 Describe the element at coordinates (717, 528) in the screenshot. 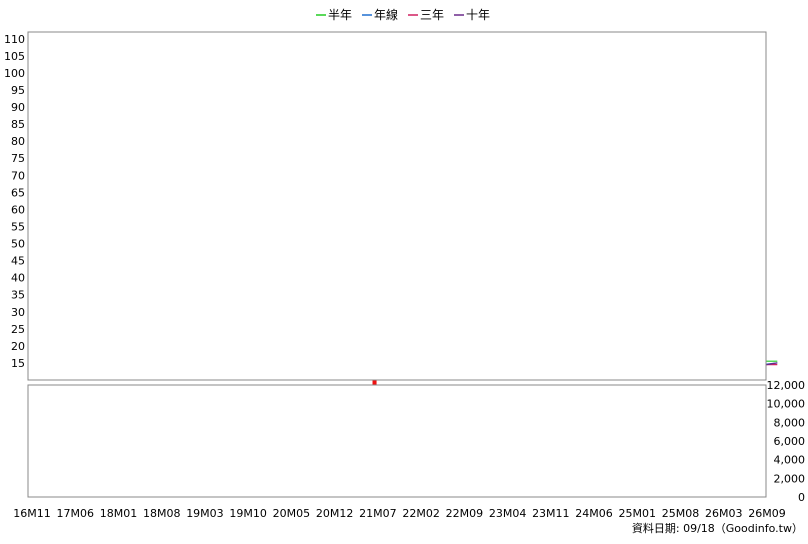

I see `data-date-footer: 資料日期: 09/18（Goodinfo.tw）` at that location.